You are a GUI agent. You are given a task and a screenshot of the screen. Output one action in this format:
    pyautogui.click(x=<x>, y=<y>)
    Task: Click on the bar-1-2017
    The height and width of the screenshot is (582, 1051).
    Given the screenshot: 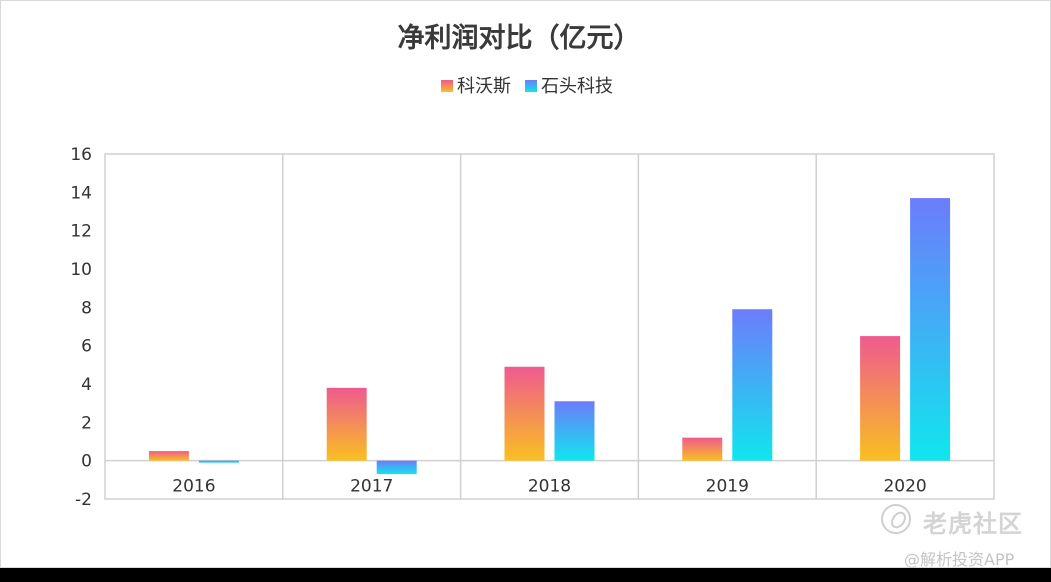 What is the action you would take?
    pyautogui.click(x=396, y=467)
    